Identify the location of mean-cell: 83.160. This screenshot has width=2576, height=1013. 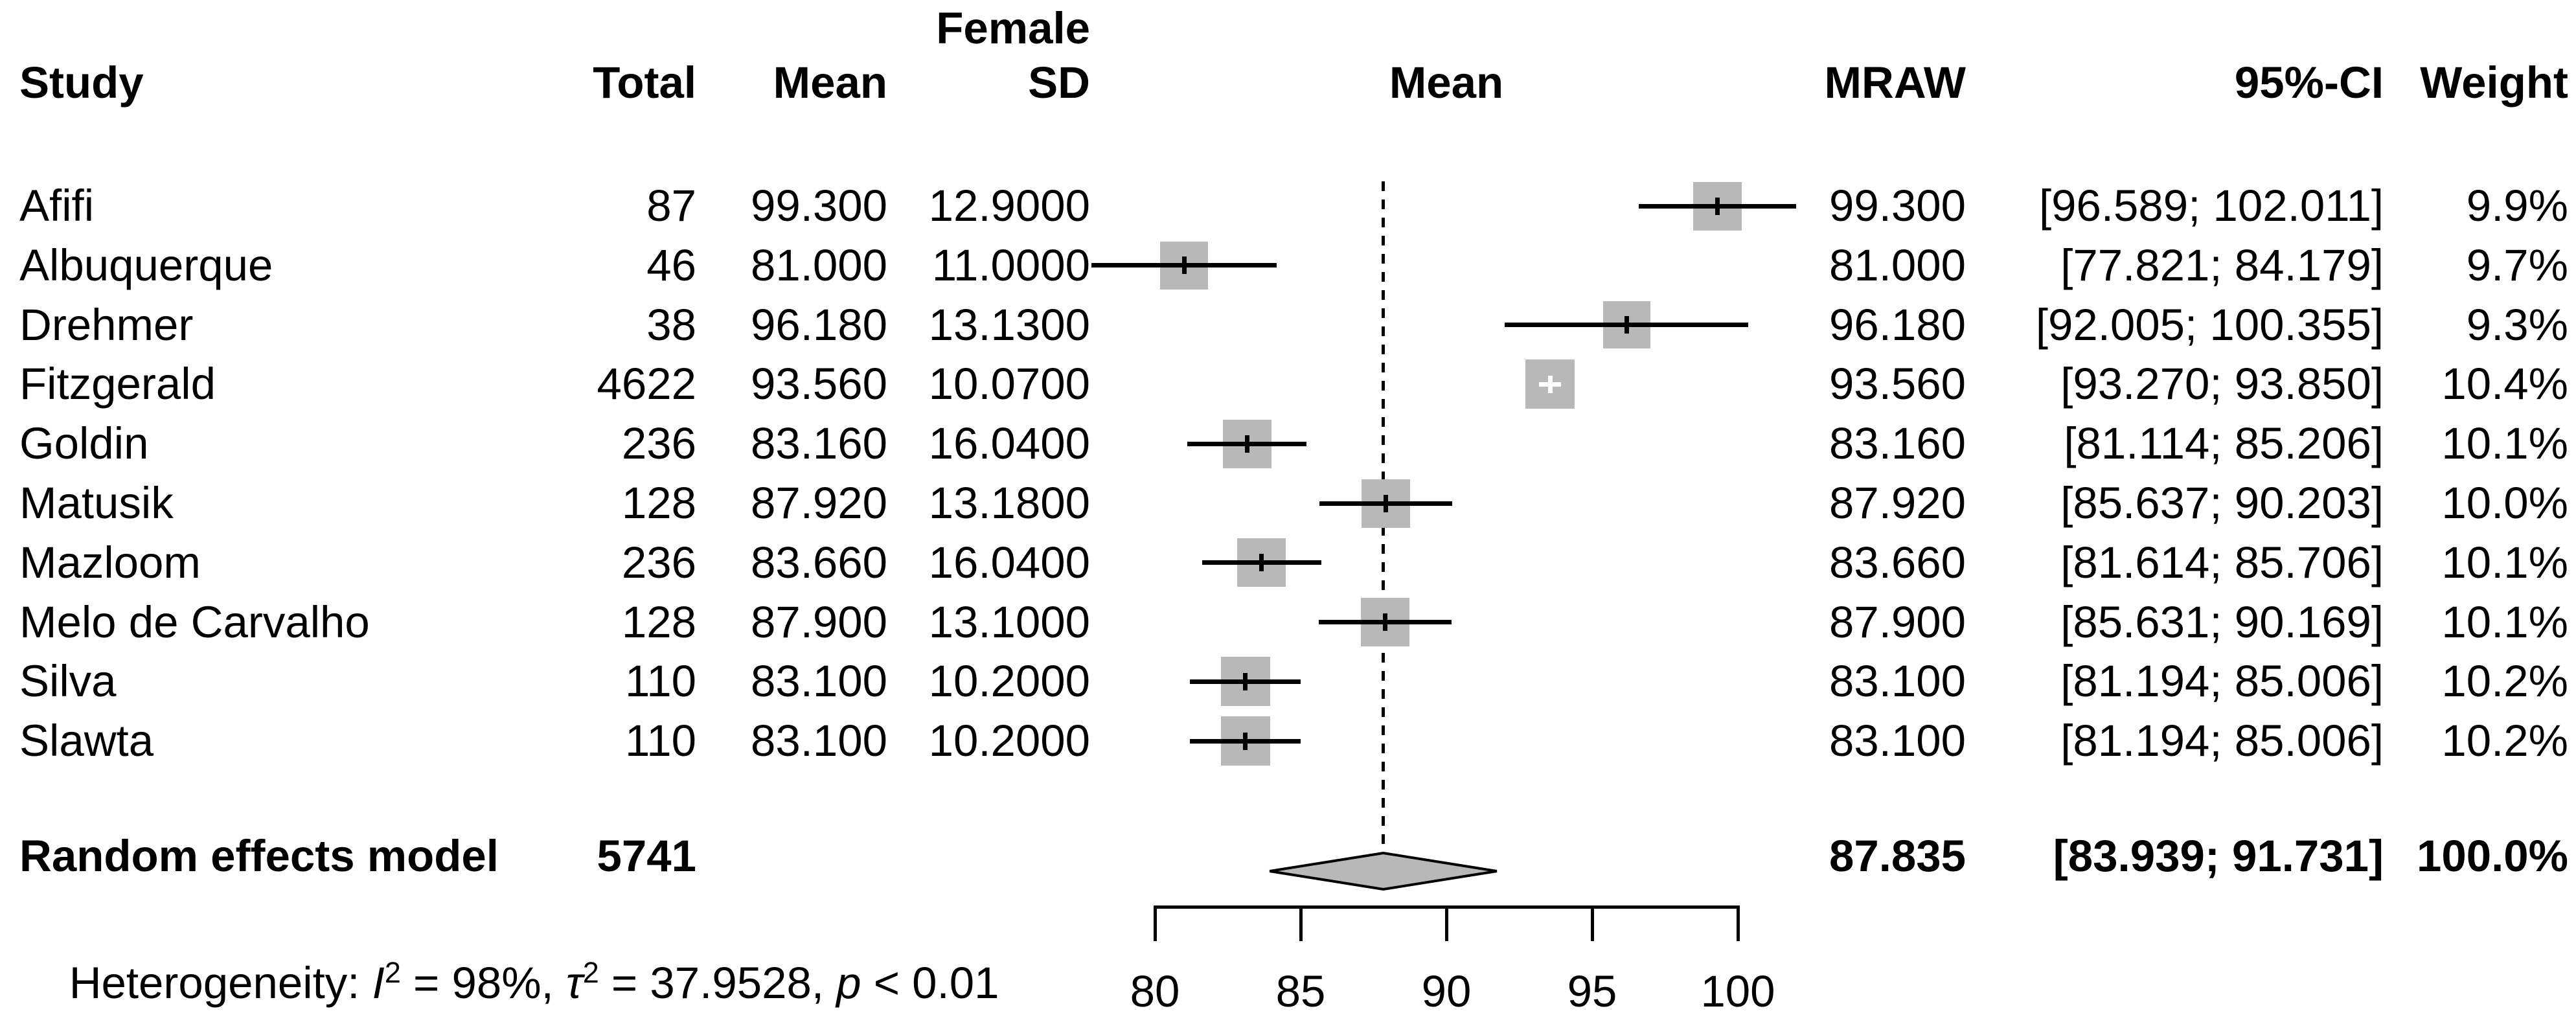
(818, 443).